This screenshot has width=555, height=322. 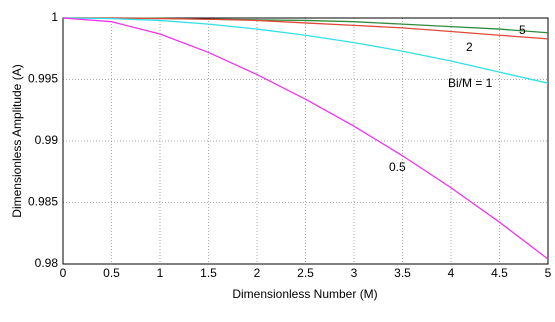 What do you see at coordinates (402, 273) in the screenshot?
I see `x-tick-label: 3.5` at bounding box center [402, 273].